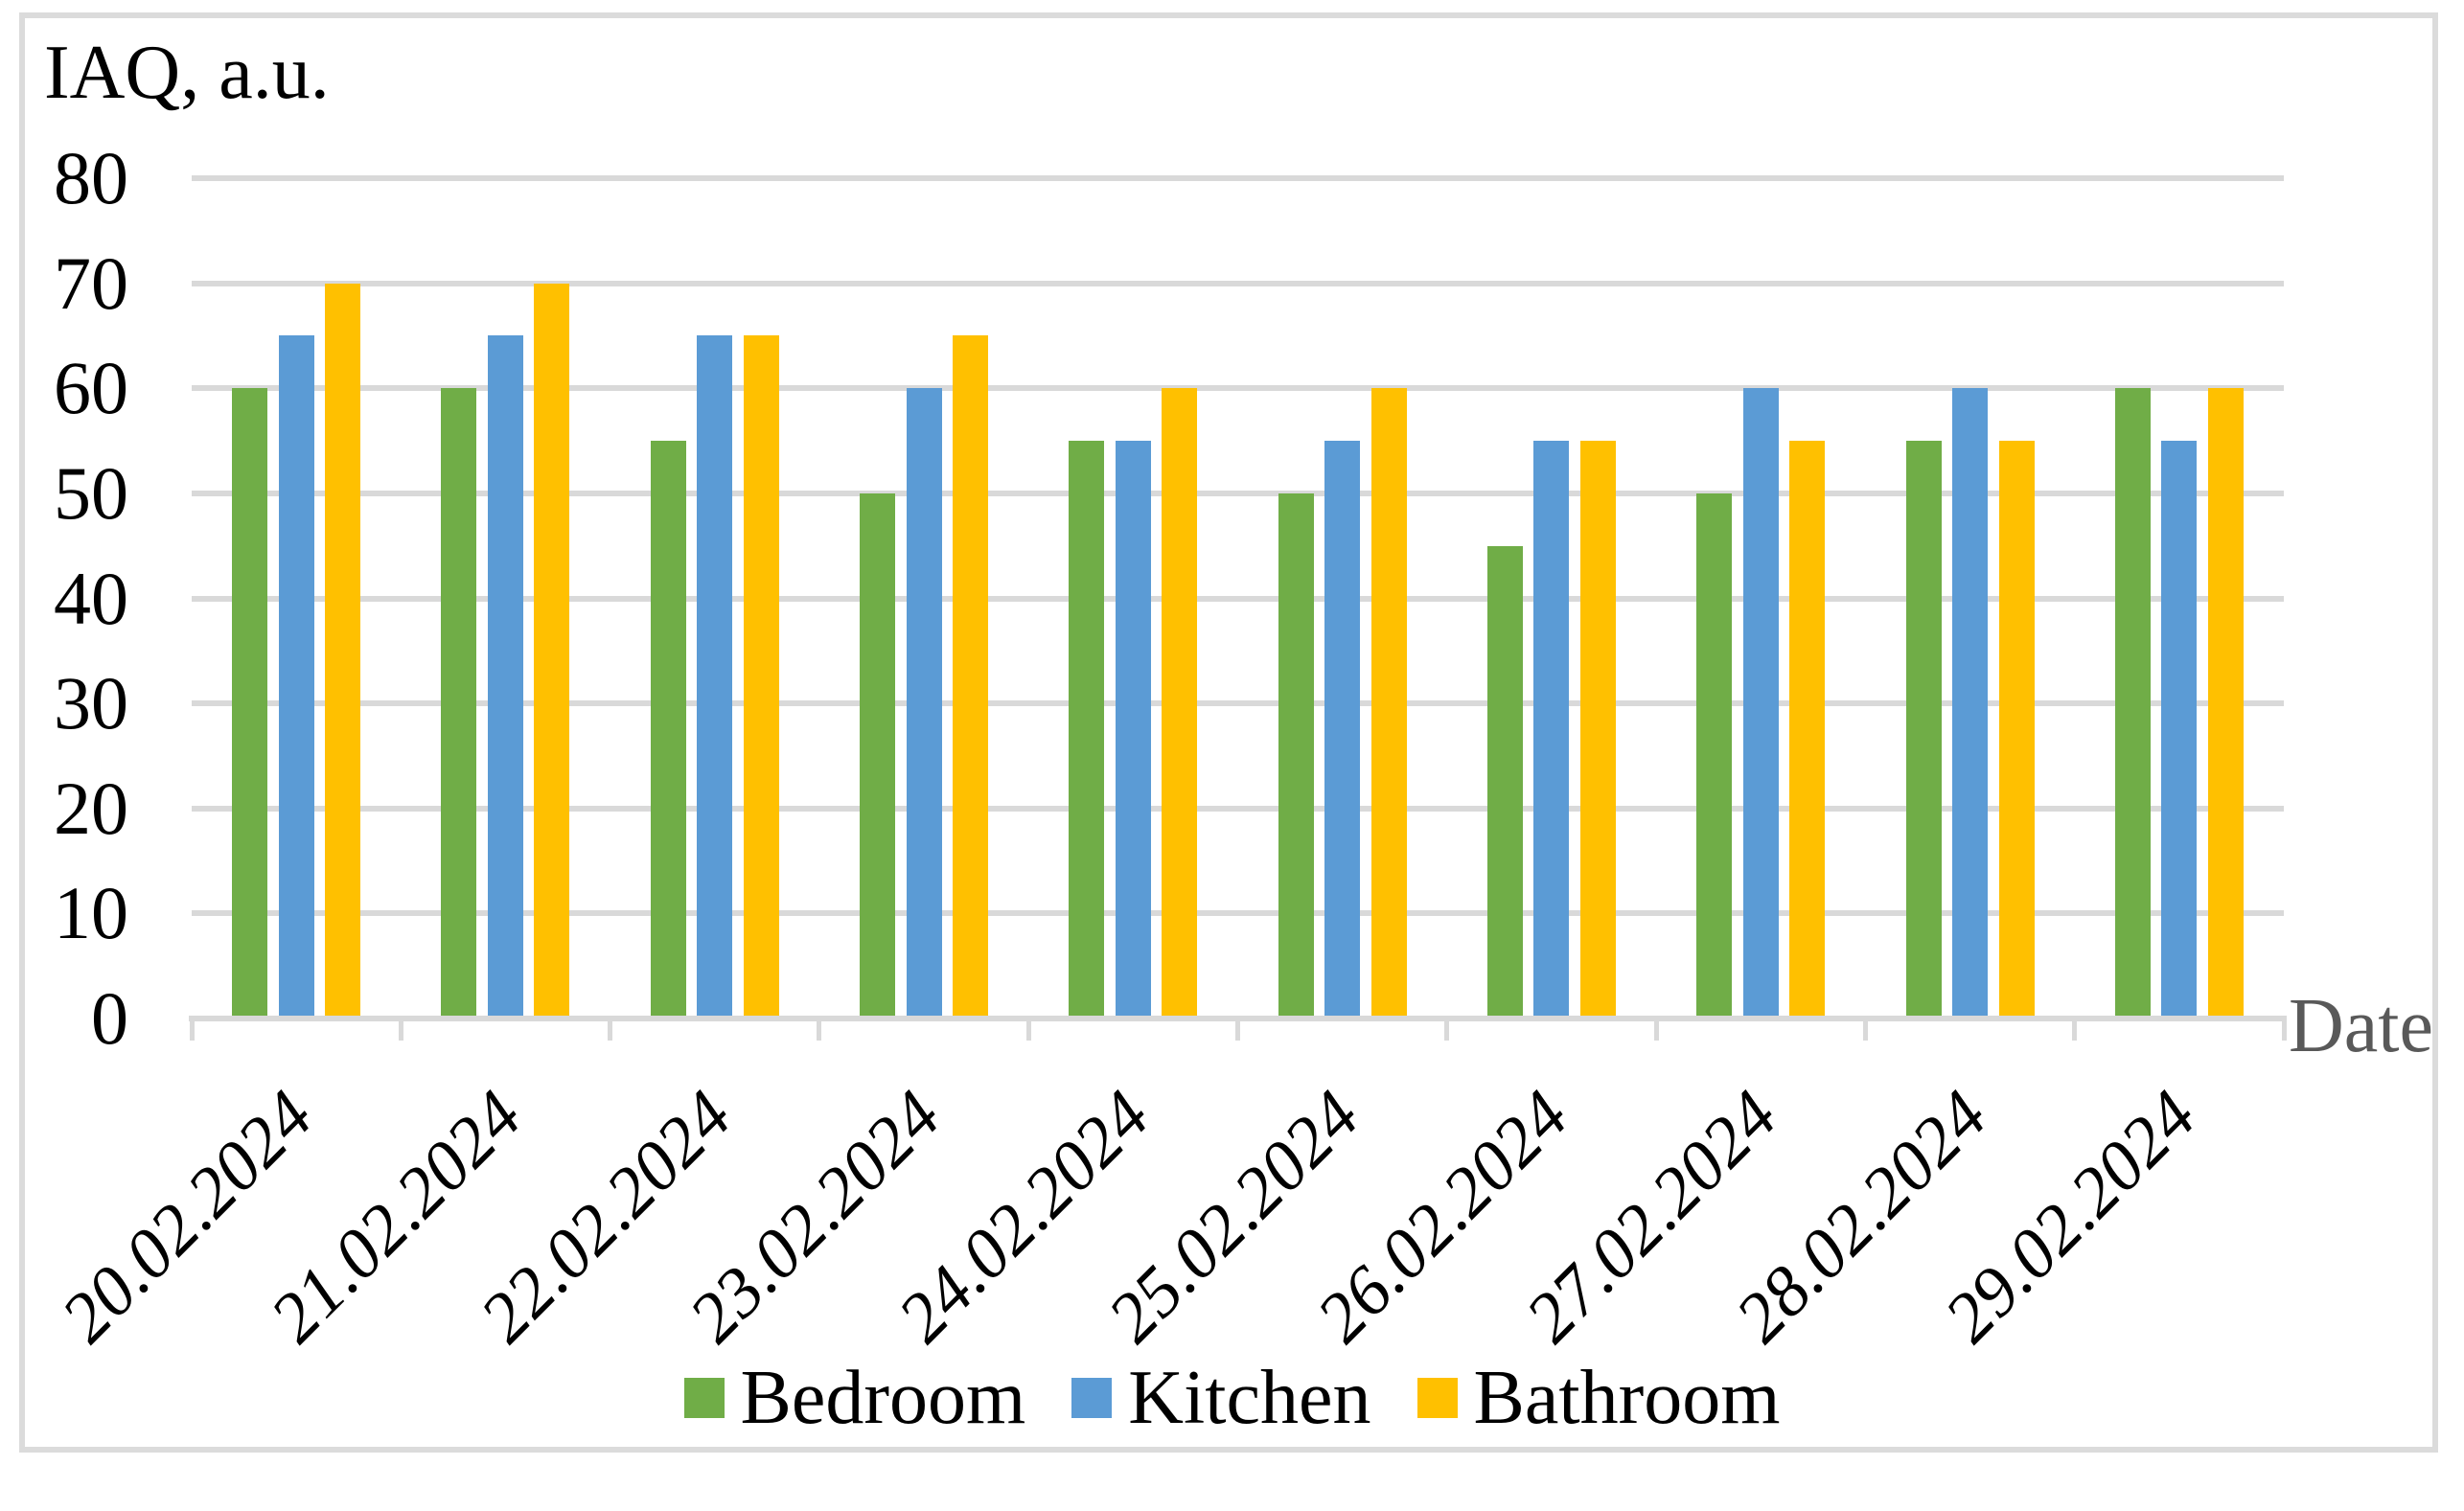 The width and height of the screenshot is (2464, 1511). Describe the element at coordinates (1296, 755) in the screenshot. I see `bar-bedroom-25.02.2024` at that location.